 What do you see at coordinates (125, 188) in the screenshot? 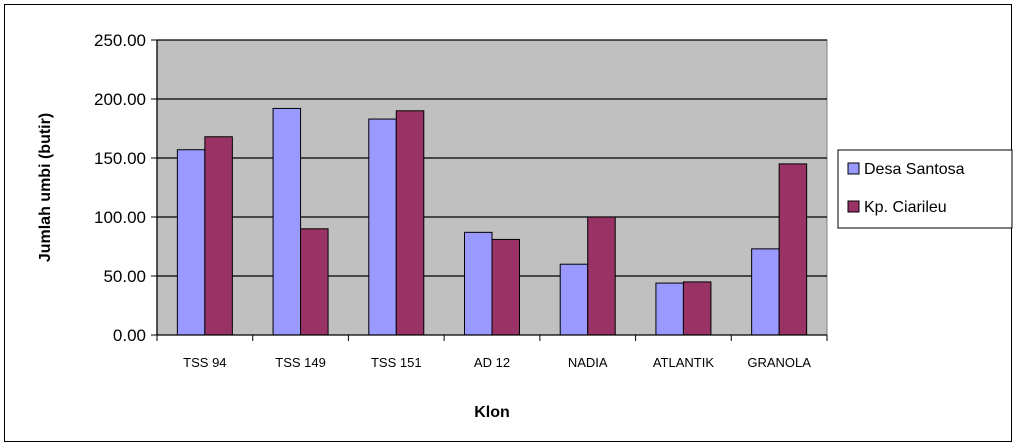
I see `y-axis-ticks: 0.00 50.00 100.00 150.00 200.00 250.00` at bounding box center [125, 188].